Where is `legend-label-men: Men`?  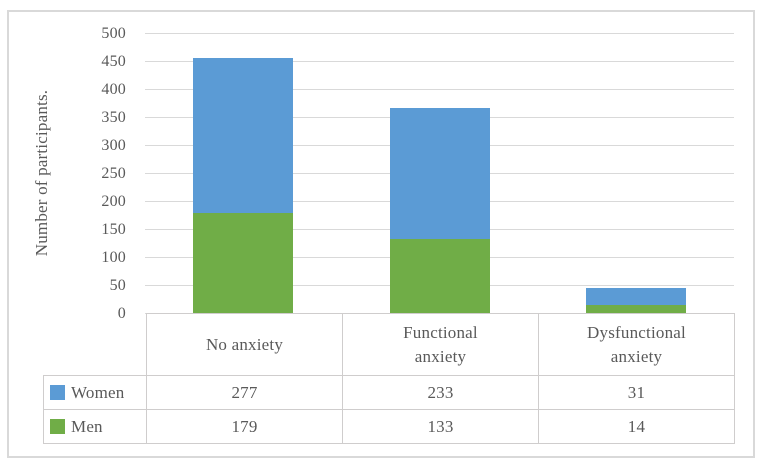 legend-label-men: Men is located at coordinates (87, 426).